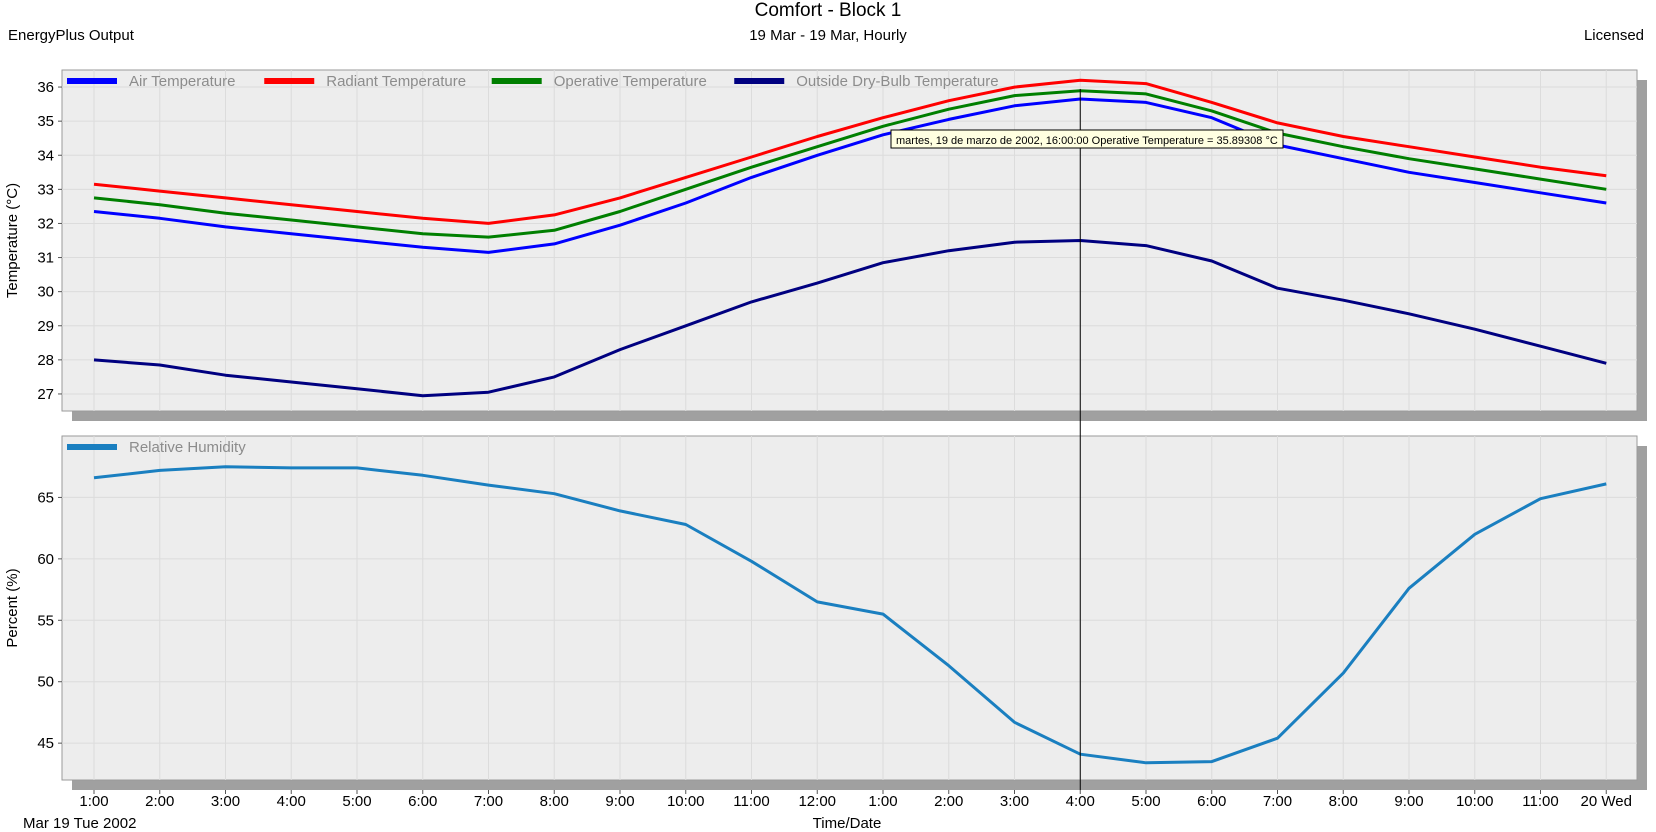 Image resolution: width=1656 pixels, height=832 pixels. Describe the element at coordinates (897, 81) in the screenshot. I see `legend-label-outside-dry-bulb-temperature: Outside Dry-Bulb Temperature` at that location.